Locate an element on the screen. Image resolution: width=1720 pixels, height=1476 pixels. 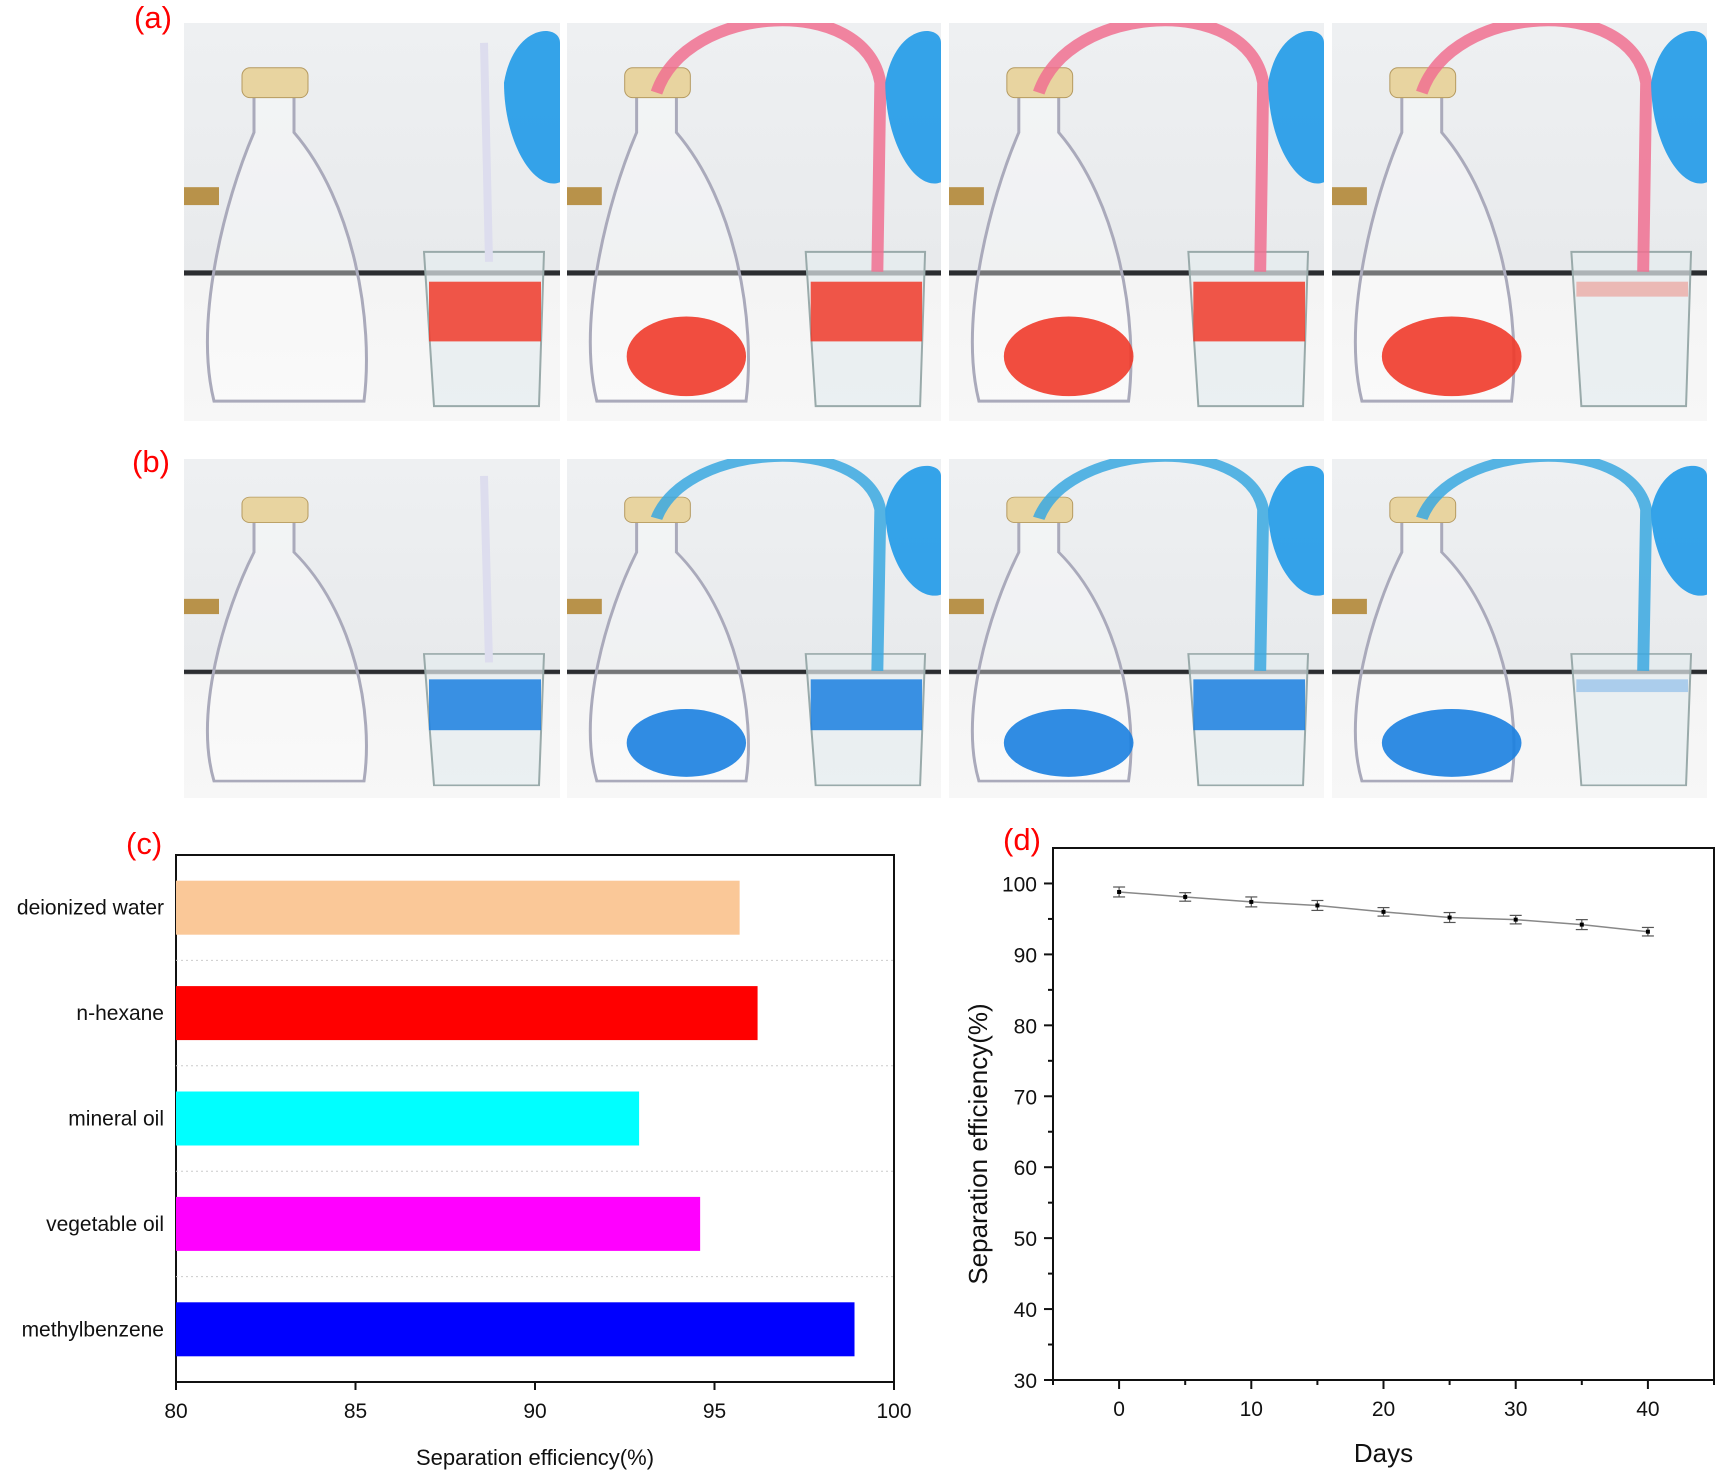
x-tick-label: 30 is located at coordinates (1515, 1409).